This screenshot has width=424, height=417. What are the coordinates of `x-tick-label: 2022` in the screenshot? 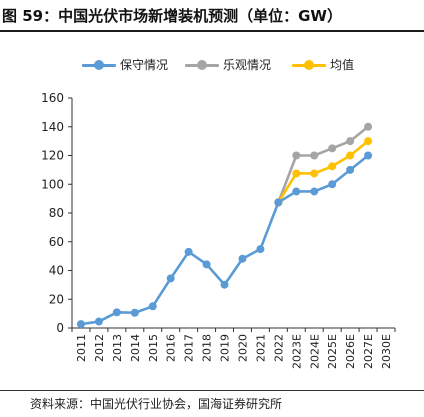 It's located at (278, 348).